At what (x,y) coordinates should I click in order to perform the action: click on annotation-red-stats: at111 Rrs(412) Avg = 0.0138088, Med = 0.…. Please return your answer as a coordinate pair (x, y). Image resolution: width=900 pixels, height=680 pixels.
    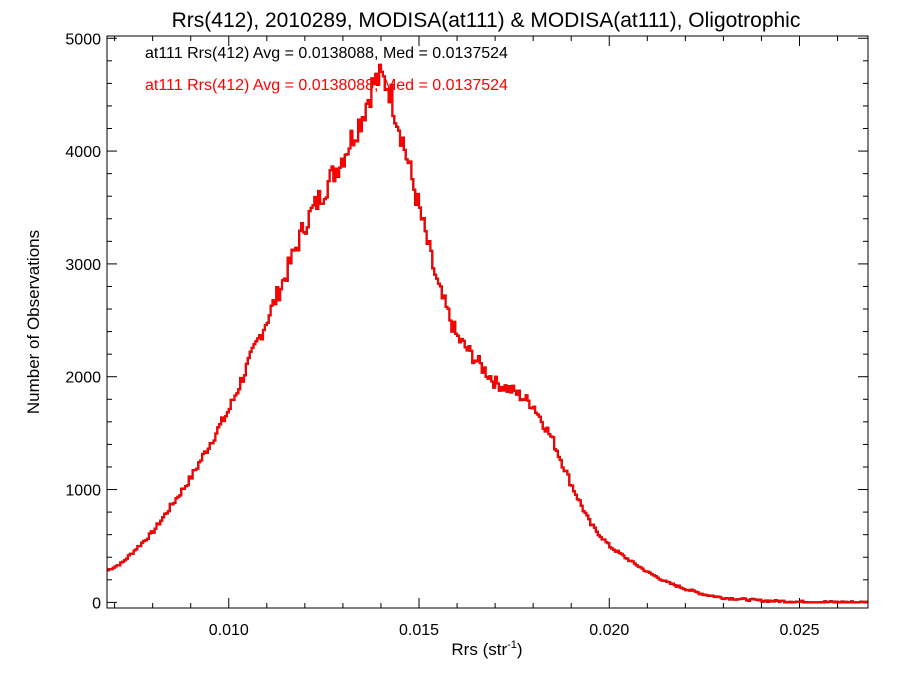
    Looking at the image, I should click on (326, 85).